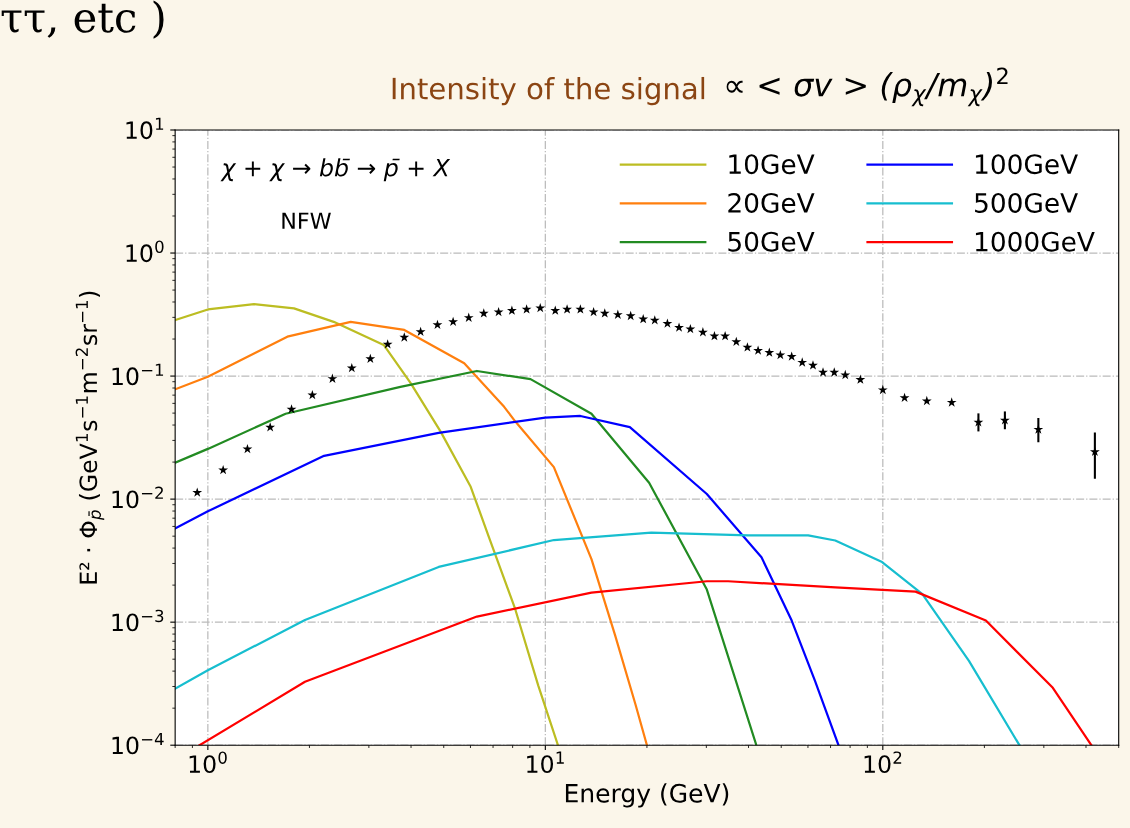 Image resolution: width=1130 pixels, height=828 pixels. Describe the element at coordinates (1026, 202) in the screenshot. I see `legend-label: 500GeV` at that location.